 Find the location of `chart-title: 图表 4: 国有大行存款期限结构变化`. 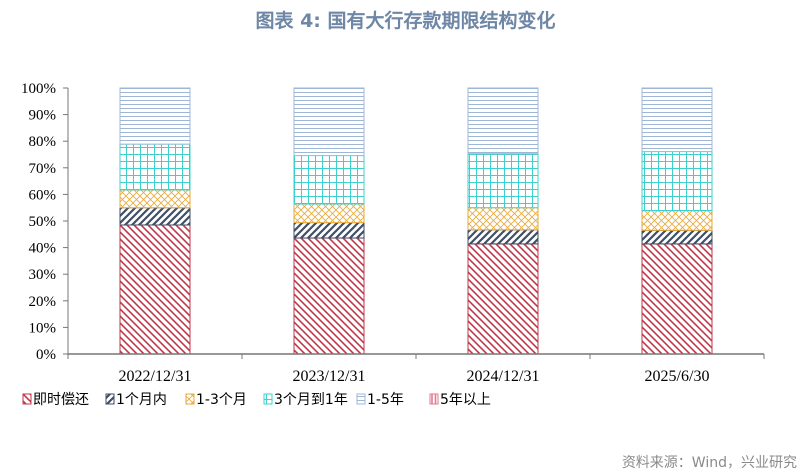

chart-title: 图表 4: 国有大行存款期限结构变化 is located at coordinates (405, 21).